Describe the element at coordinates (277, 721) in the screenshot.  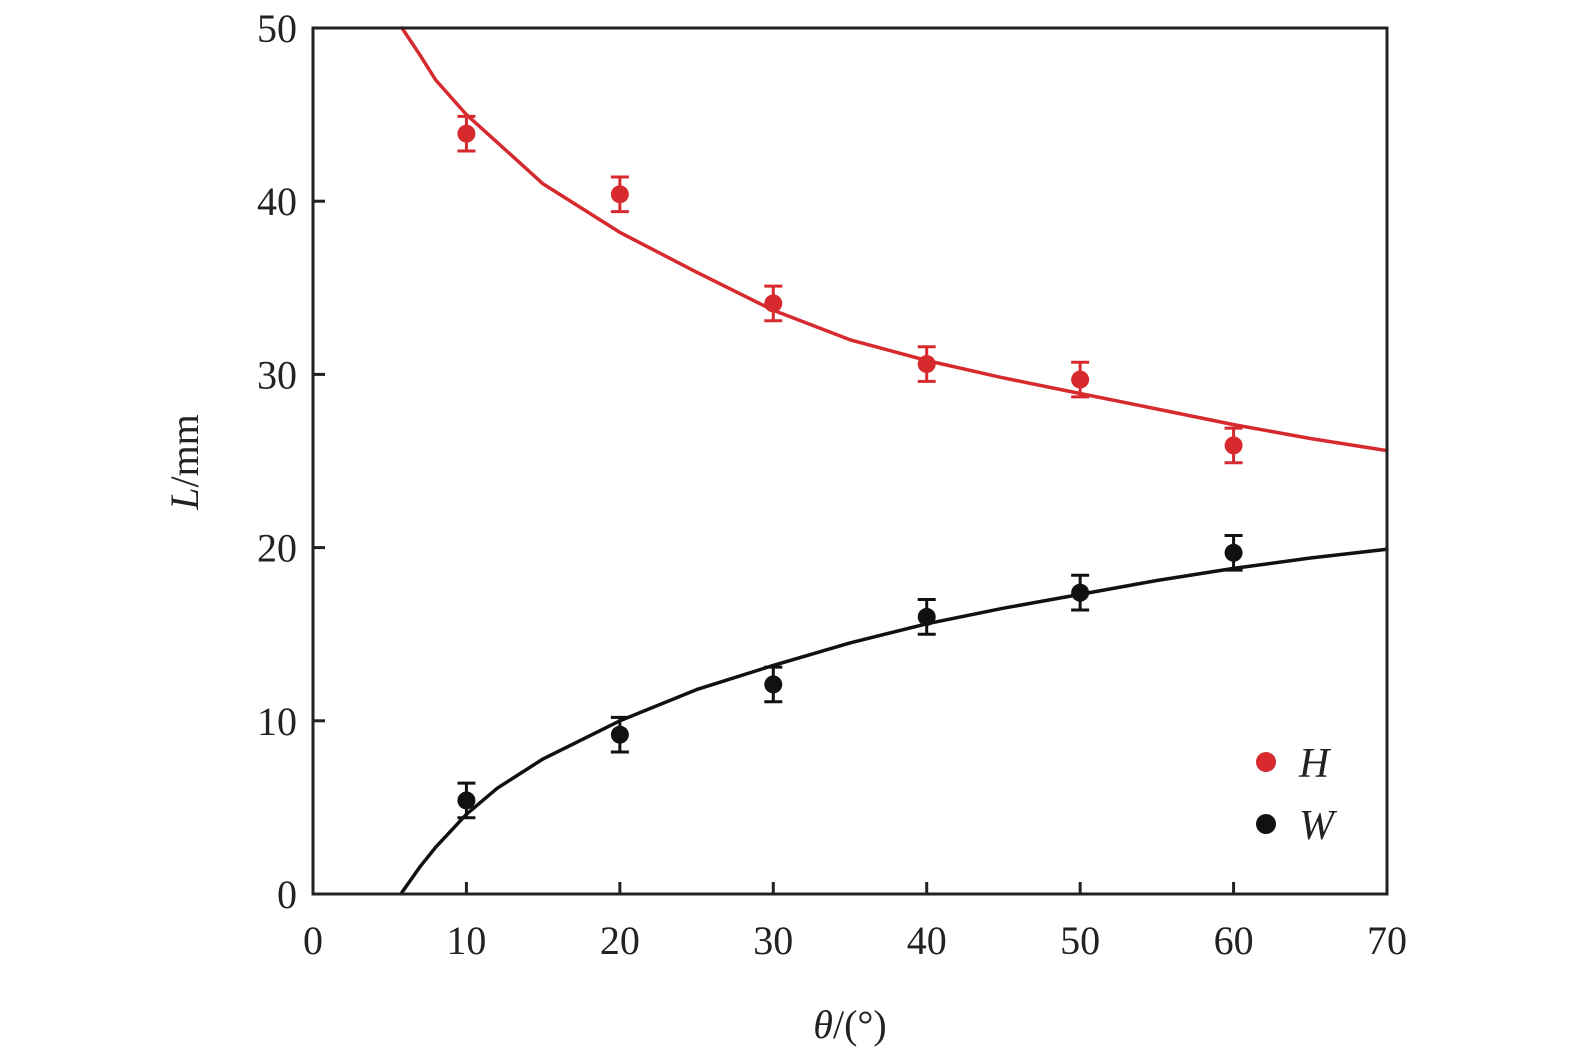
I see `y-tick-label: 10` at that location.